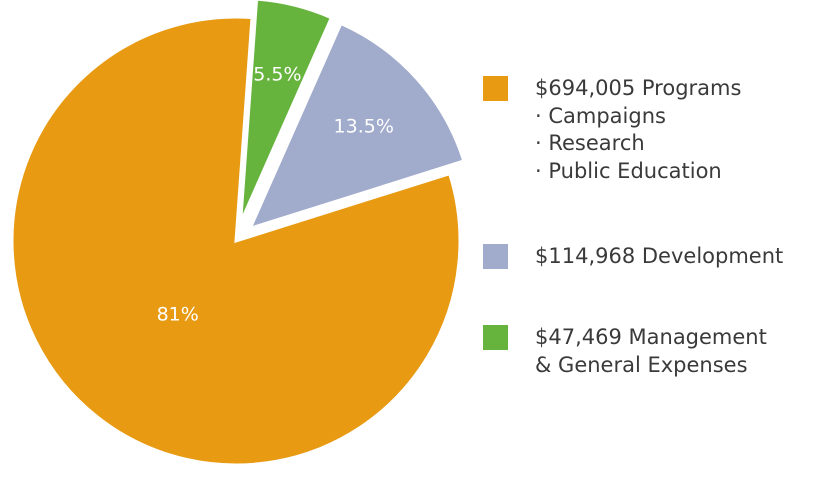  Describe the element at coordinates (590, 143) in the screenshot. I see `legend-sublabel: · Research` at that location.